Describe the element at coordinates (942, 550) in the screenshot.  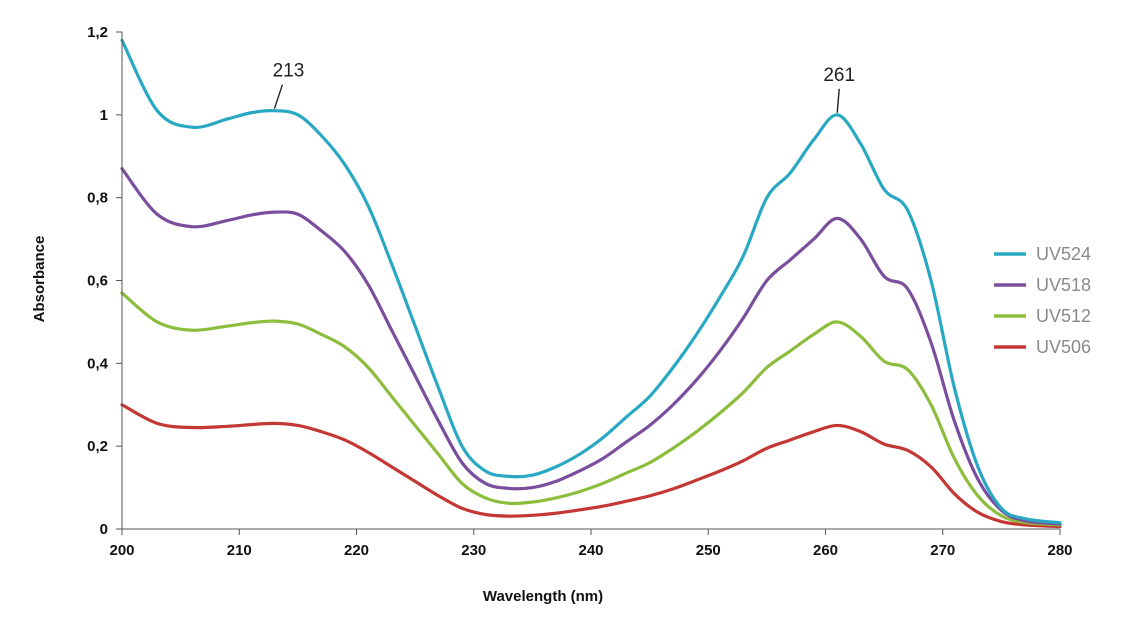
I see `x-tick-label: 270` at that location.